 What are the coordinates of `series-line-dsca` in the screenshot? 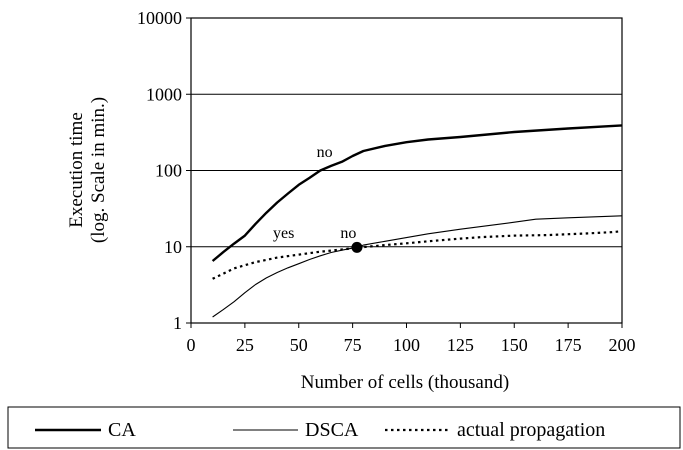 It's located at (417, 266).